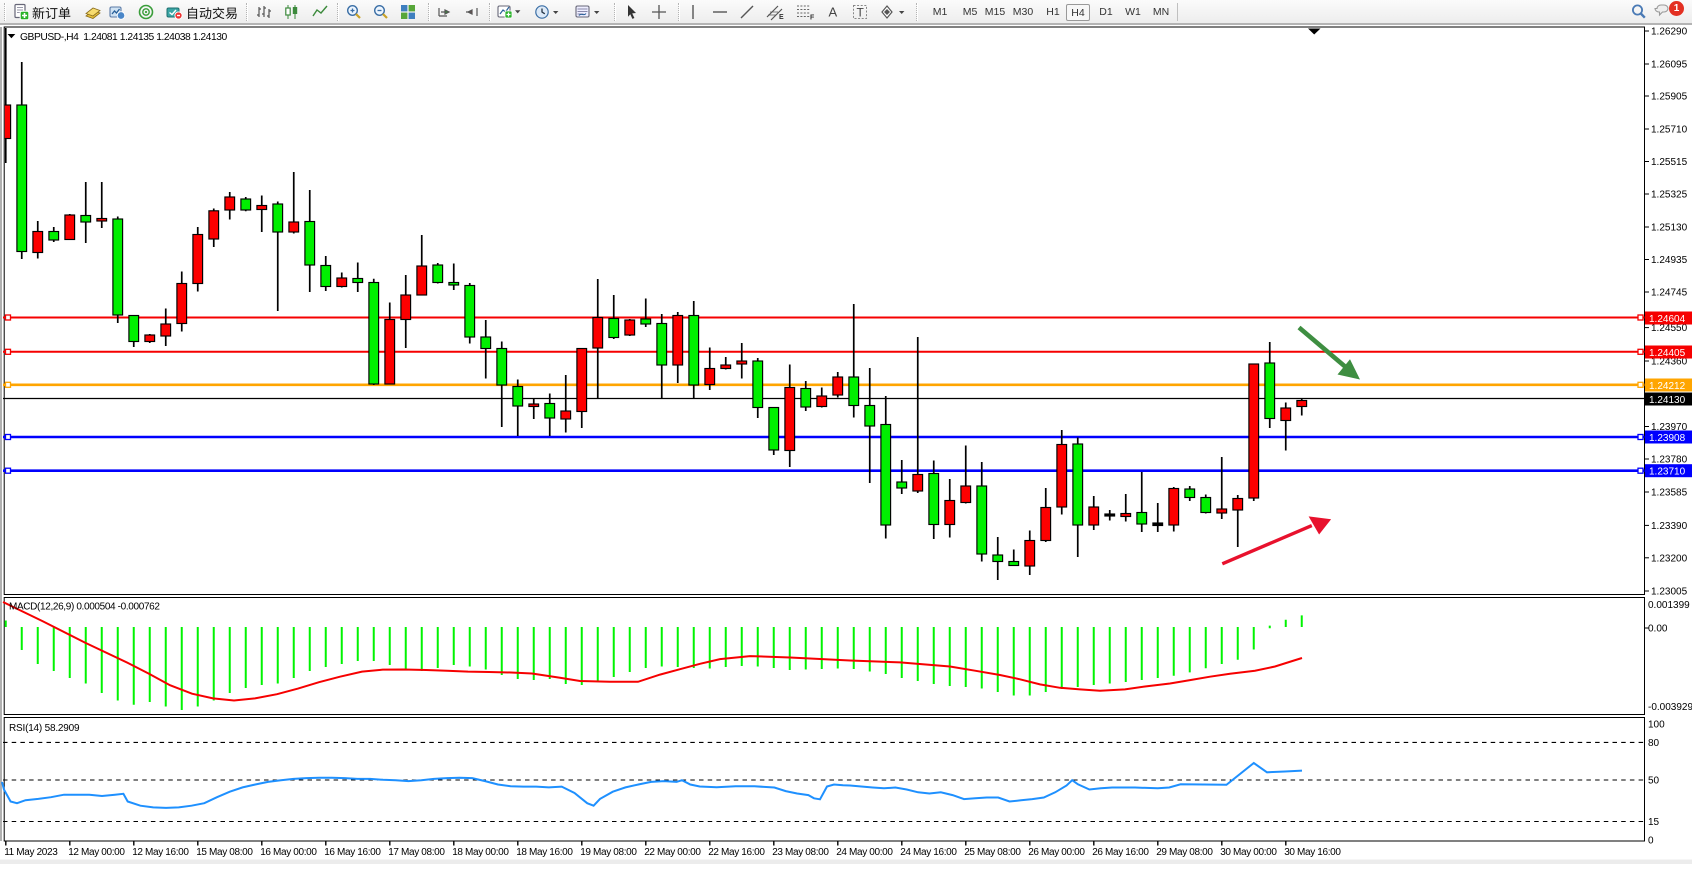  I want to click on svg-text: 1.24745, so click(1669, 293).